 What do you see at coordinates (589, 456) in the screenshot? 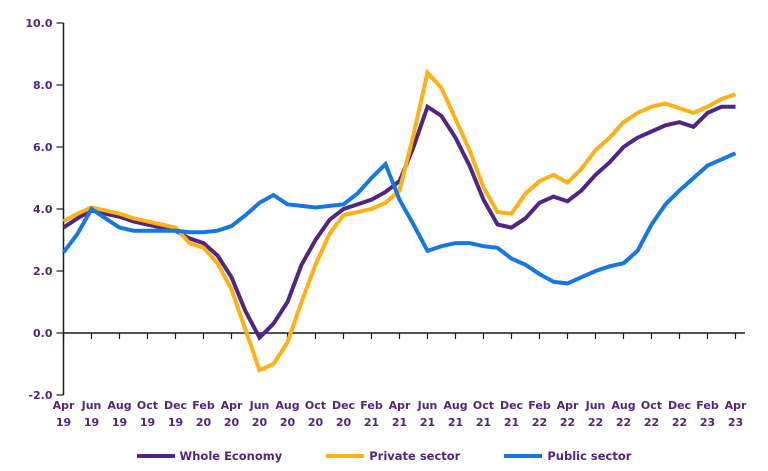
I see `legend-label-public-sector: Public sector` at bounding box center [589, 456].